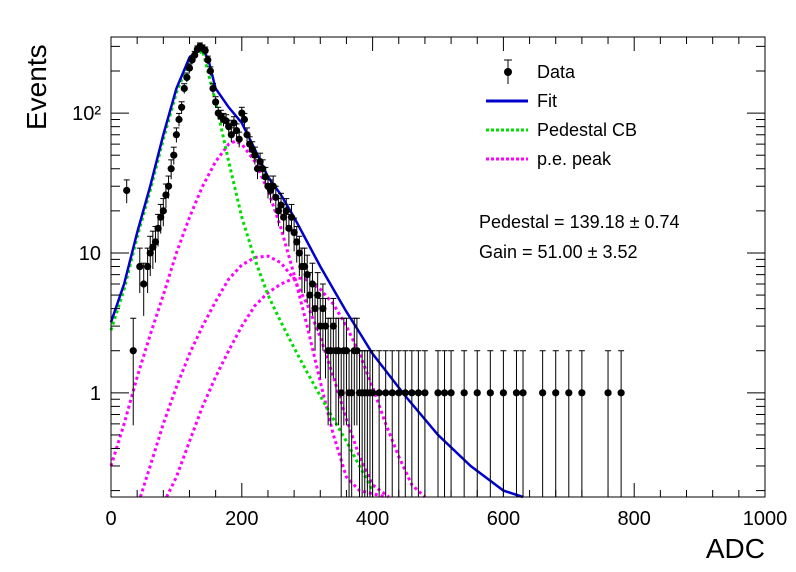 The height and width of the screenshot is (572, 796). Describe the element at coordinates (574, 159) in the screenshot. I see `legend-label-pe: p.e. peak` at that location.